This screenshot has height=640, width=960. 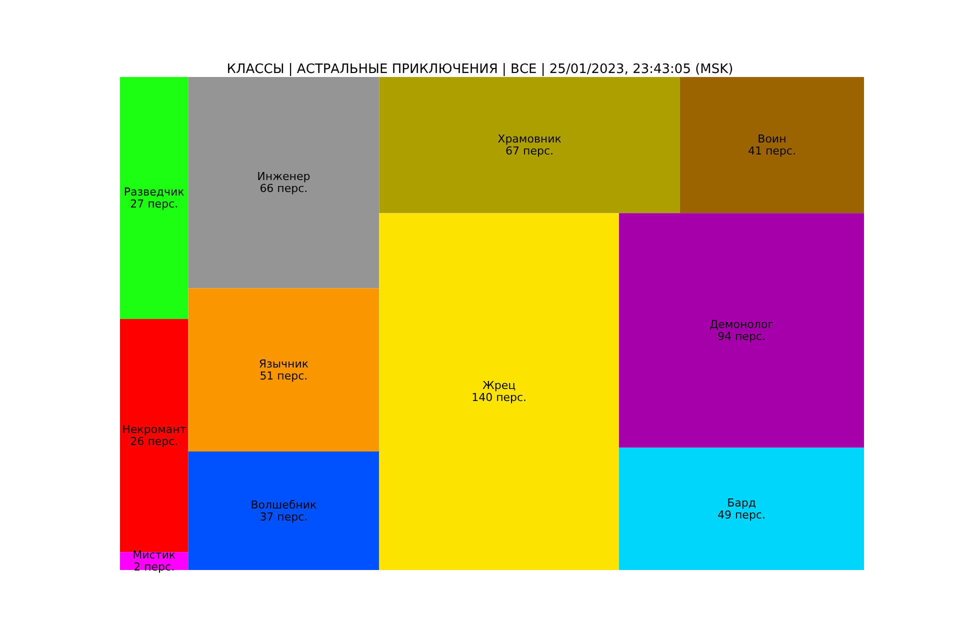 I want to click on category-label: Бард, so click(x=741, y=503).